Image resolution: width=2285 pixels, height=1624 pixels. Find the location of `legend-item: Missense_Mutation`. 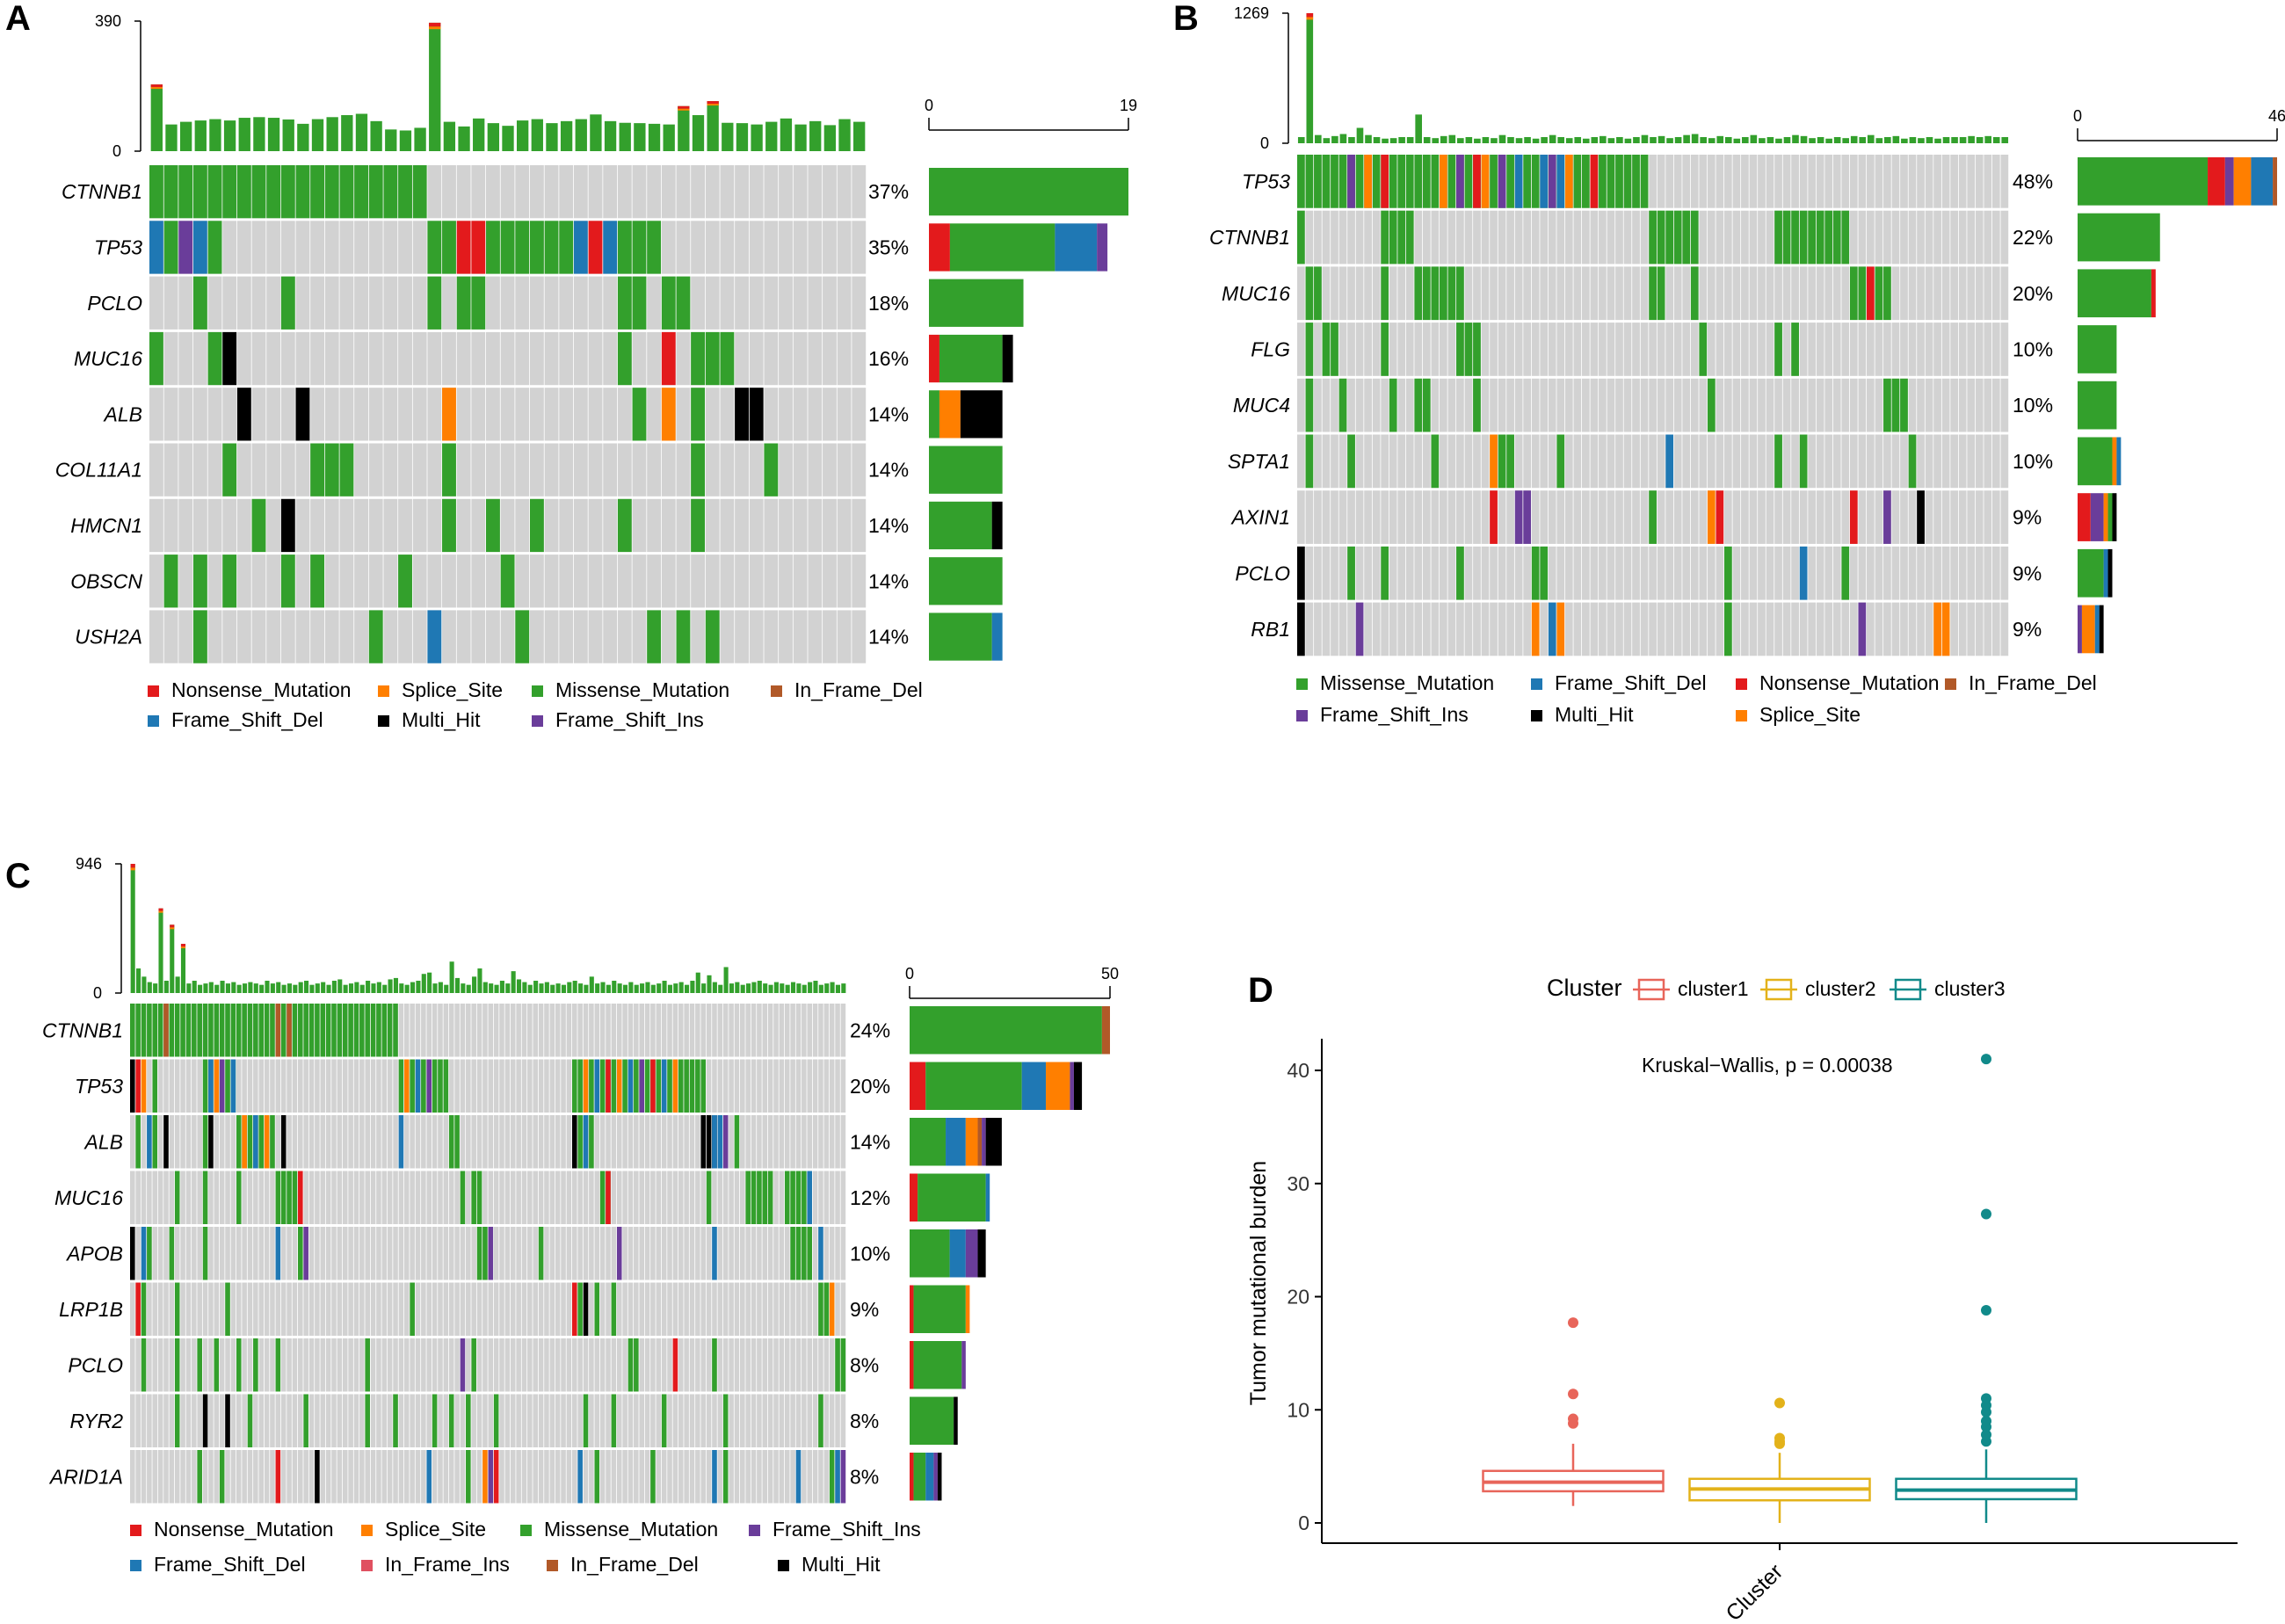

legend-item: Missense_Mutation is located at coordinates (630, 689).